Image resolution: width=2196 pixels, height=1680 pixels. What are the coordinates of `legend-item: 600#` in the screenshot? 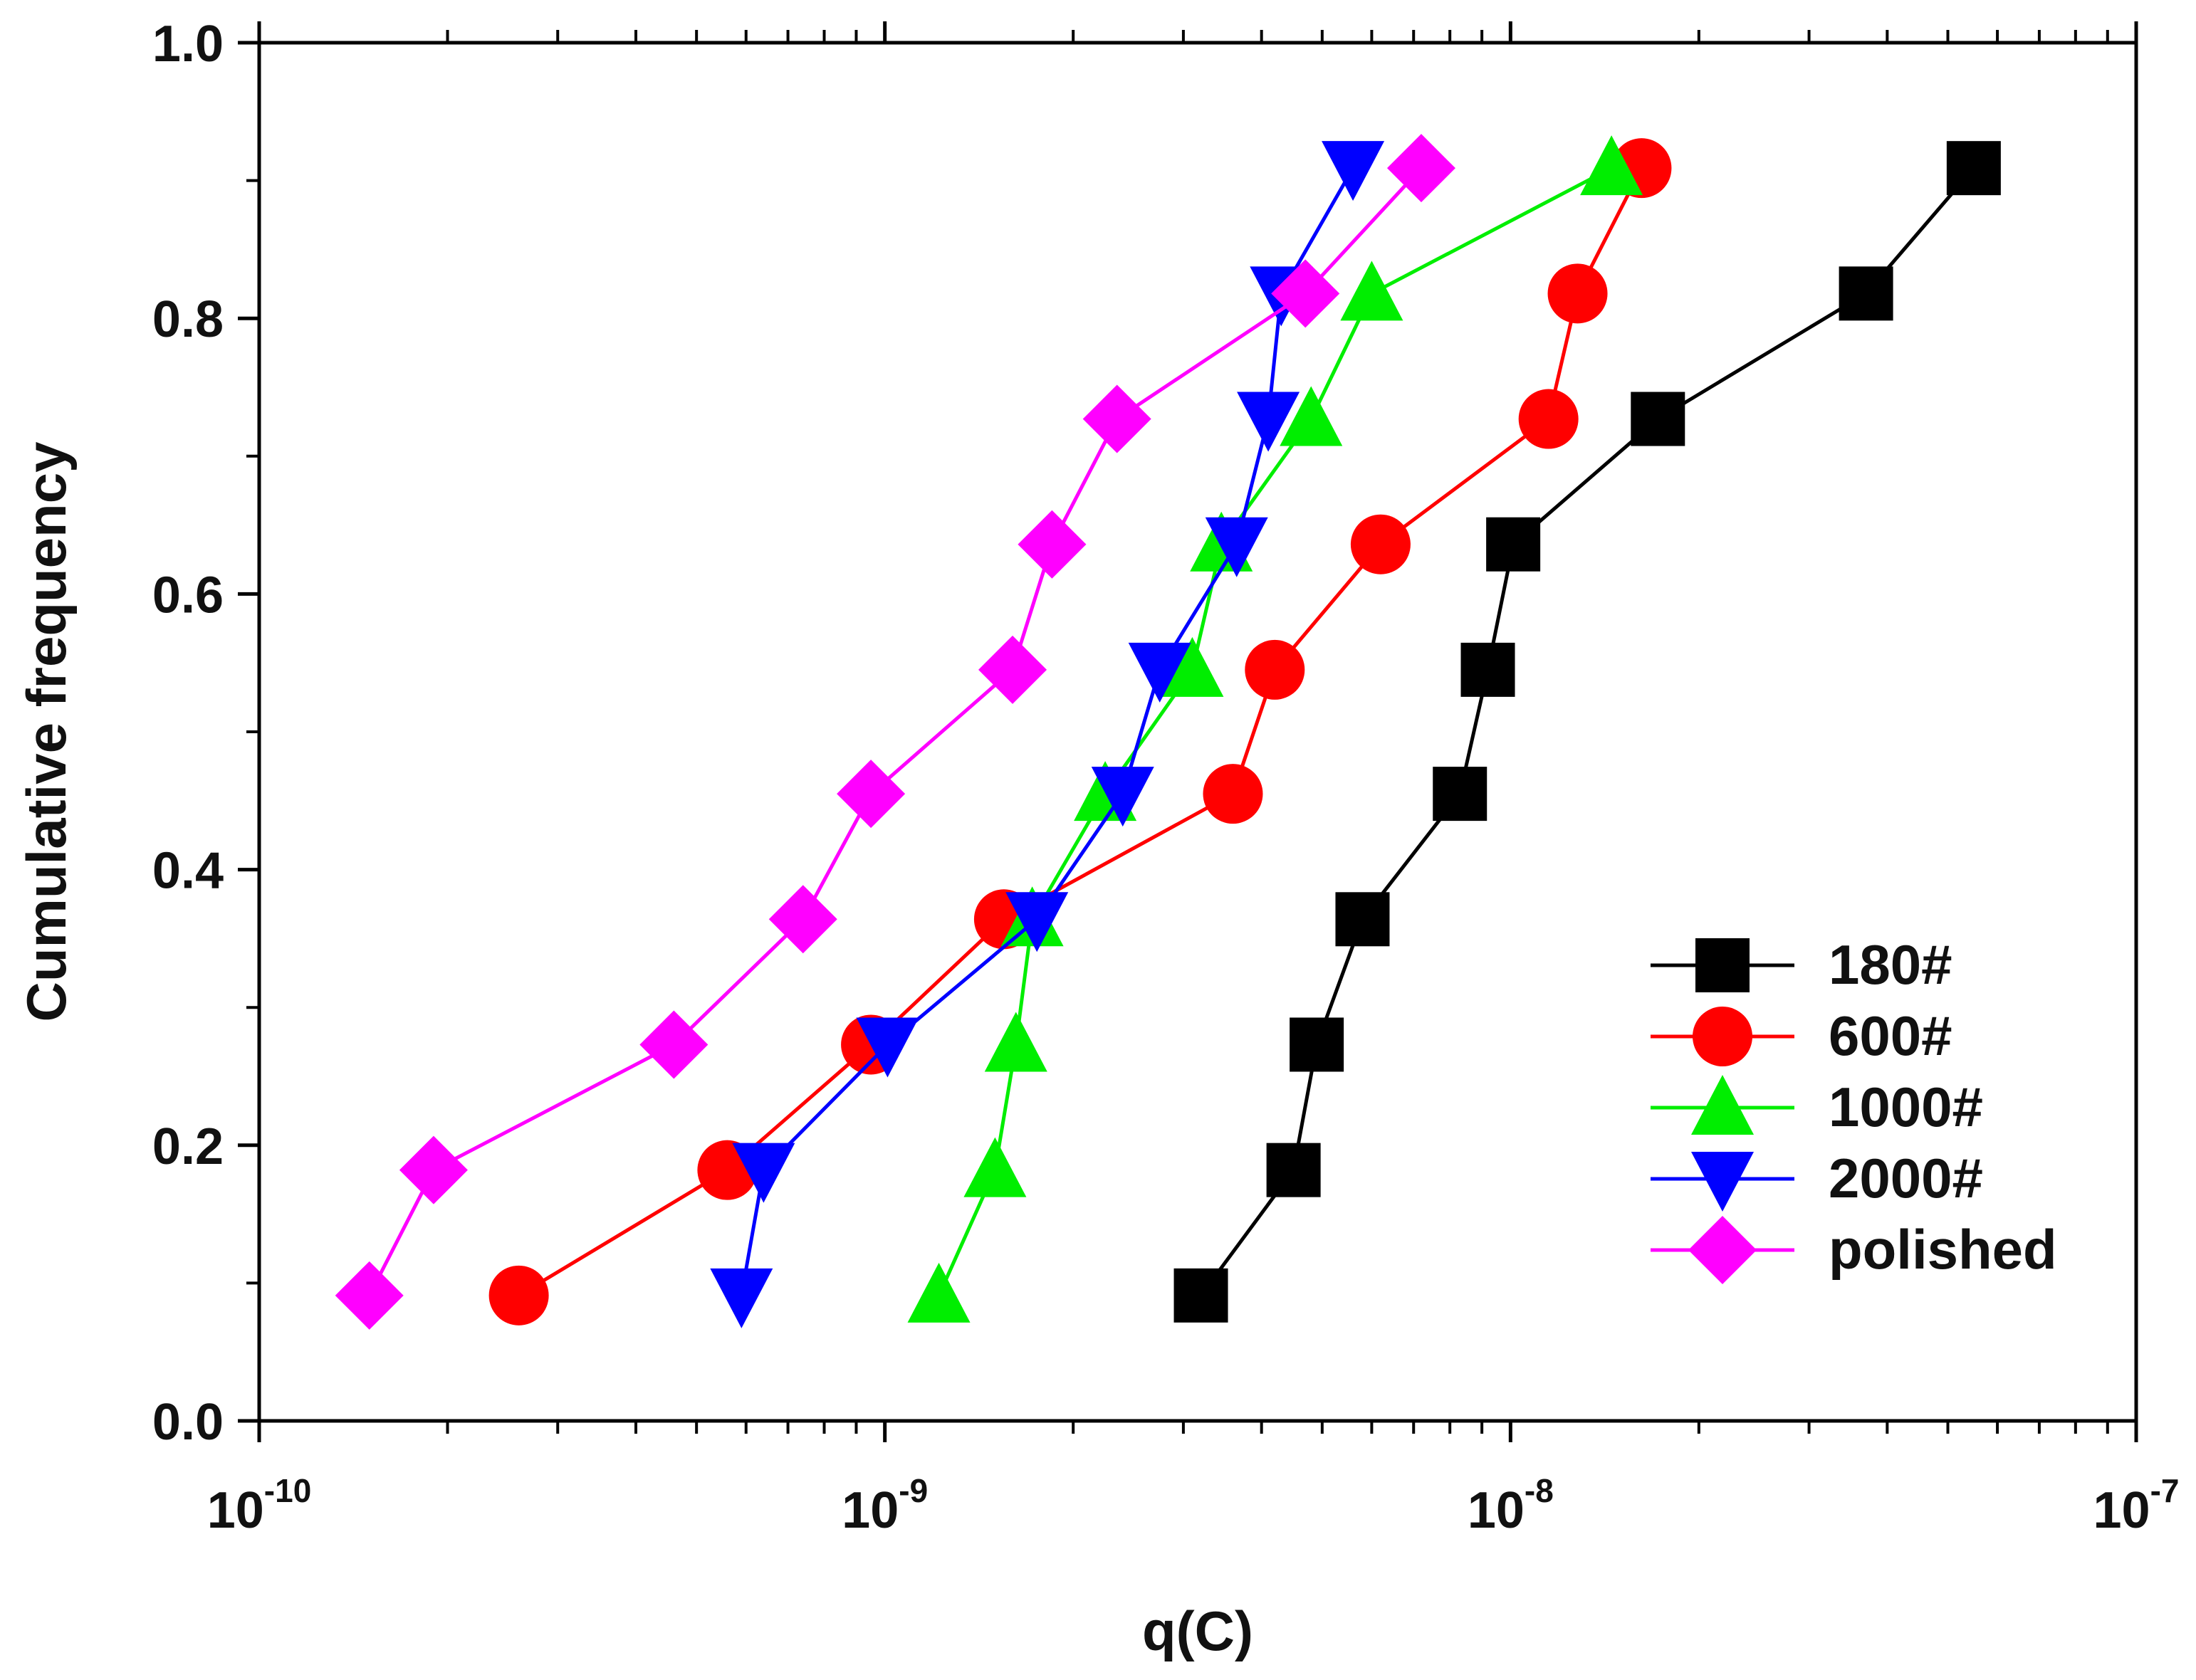 It's located at (1801, 1035).